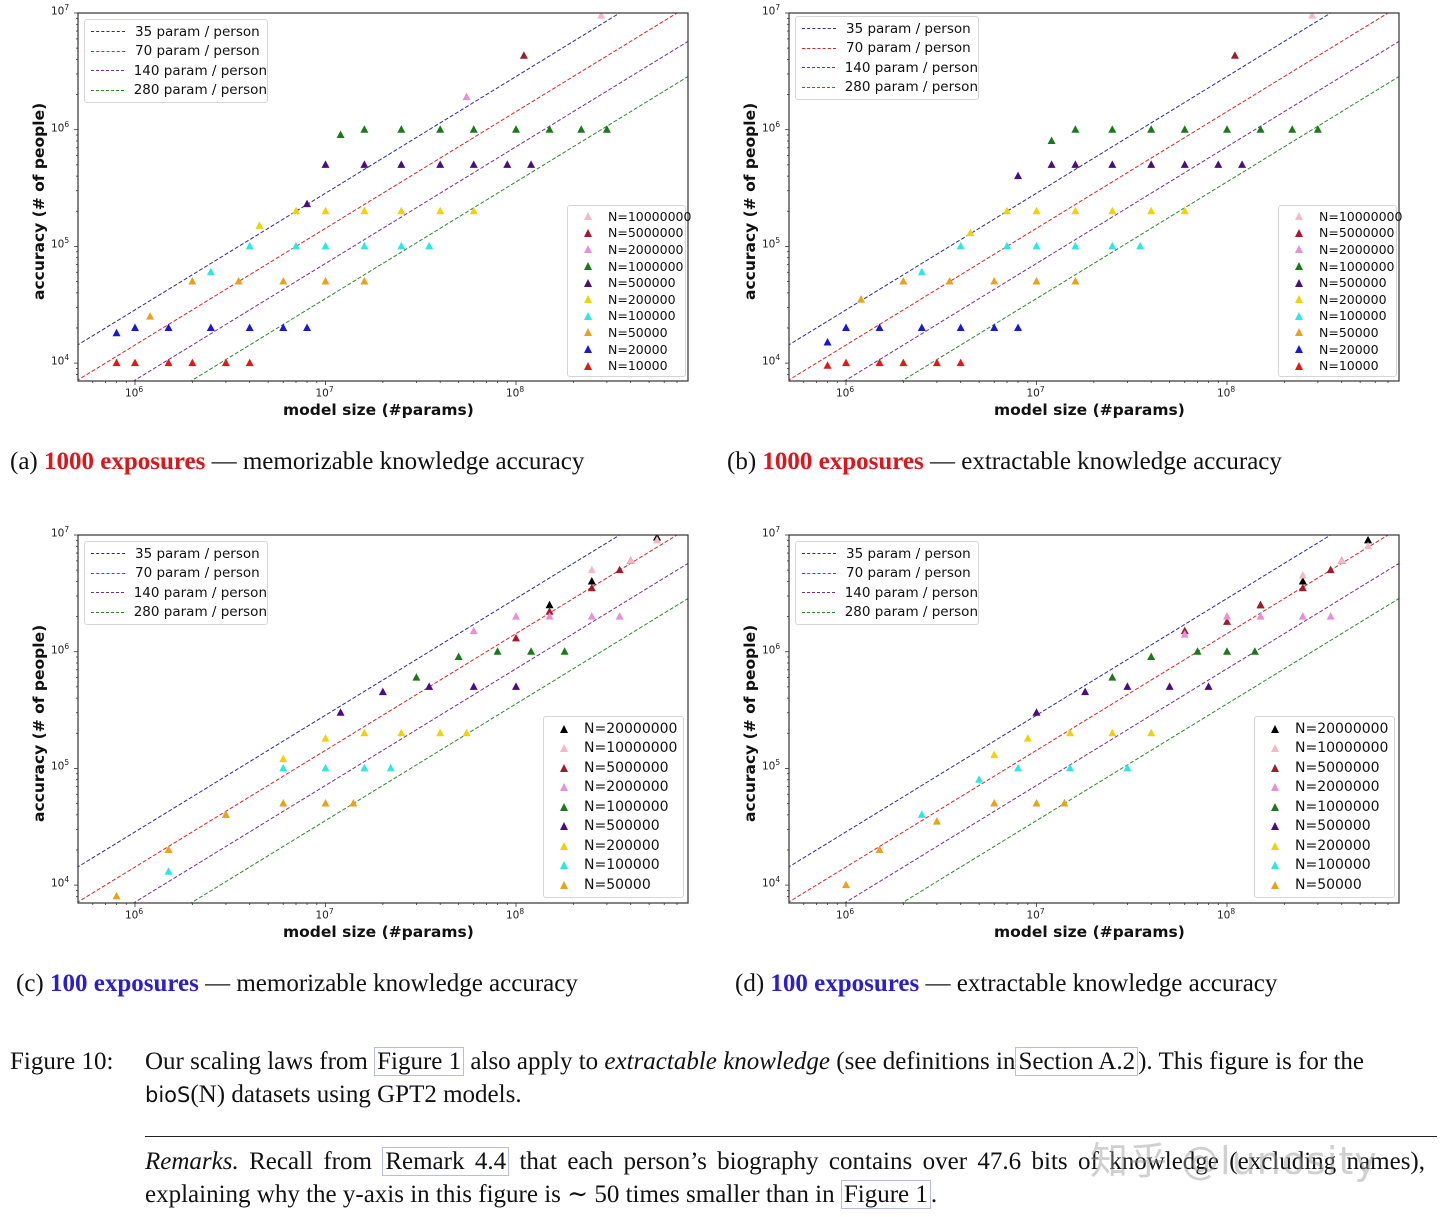 This screenshot has height=1217, width=1440. Describe the element at coordinates (1251, 1061) in the screenshot. I see `caption-text: ). This figure is for the` at that location.